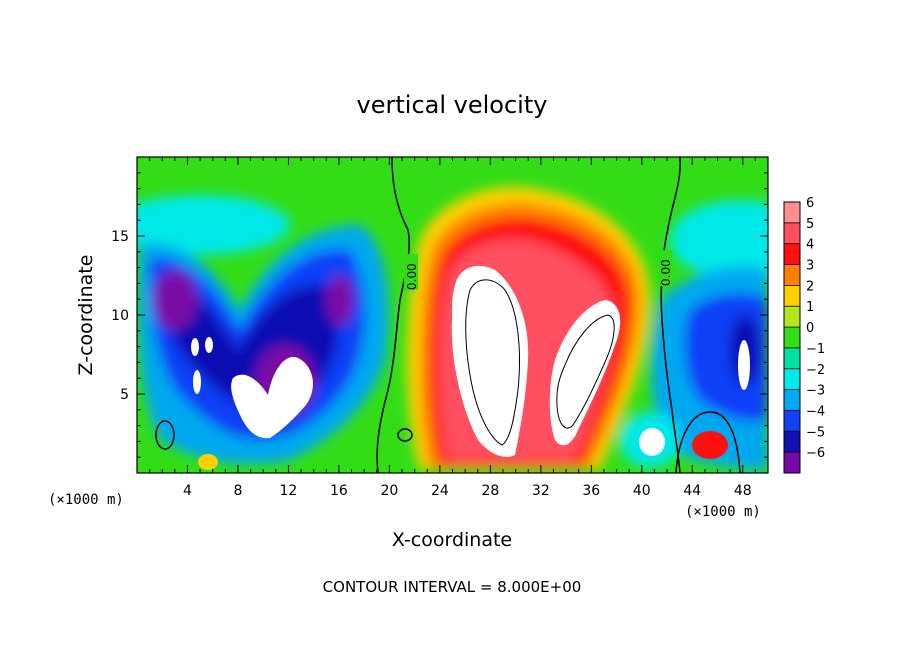 The image size is (904, 654). I want to click on x-axis-label: X-coordinate, so click(452, 540).